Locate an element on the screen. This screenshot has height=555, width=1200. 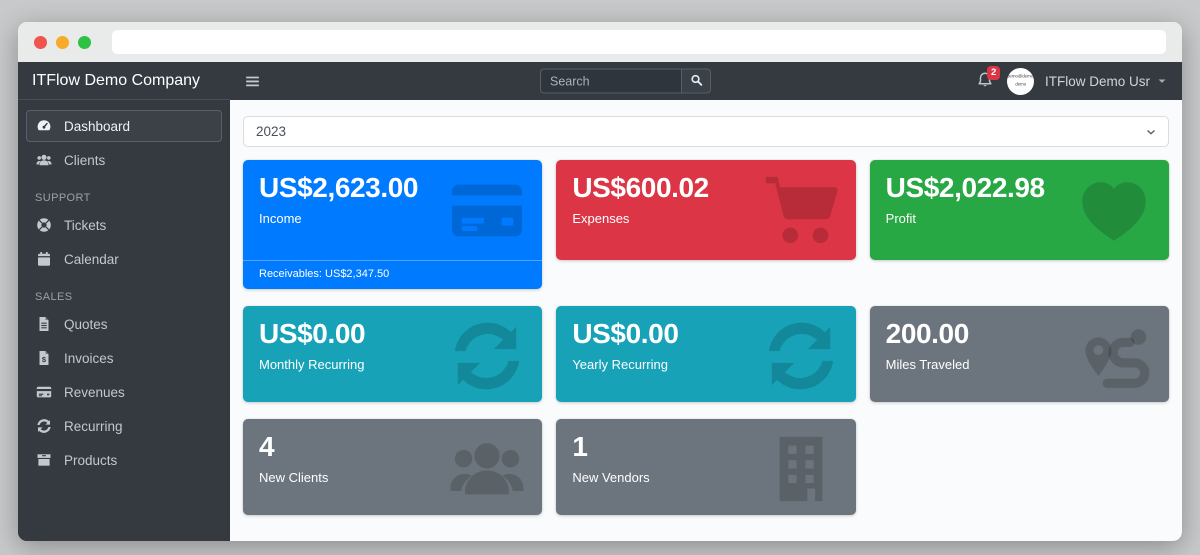
navbar-right: 2 demo@demo demo ITFlow Demo Usr is located at coordinates (1072, 80).